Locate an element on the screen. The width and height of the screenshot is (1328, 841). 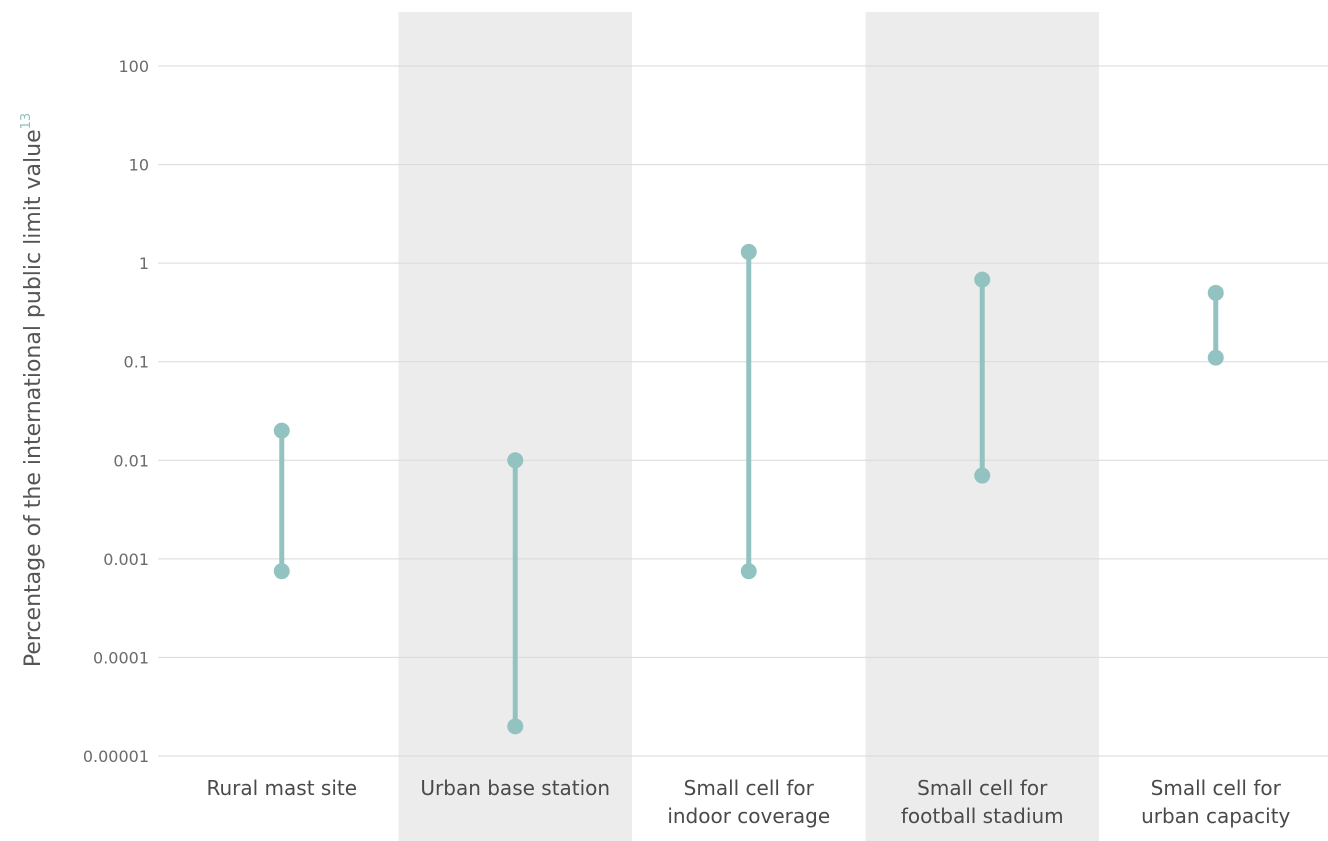
y-tick-label: 0.1 is located at coordinates (136, 362).